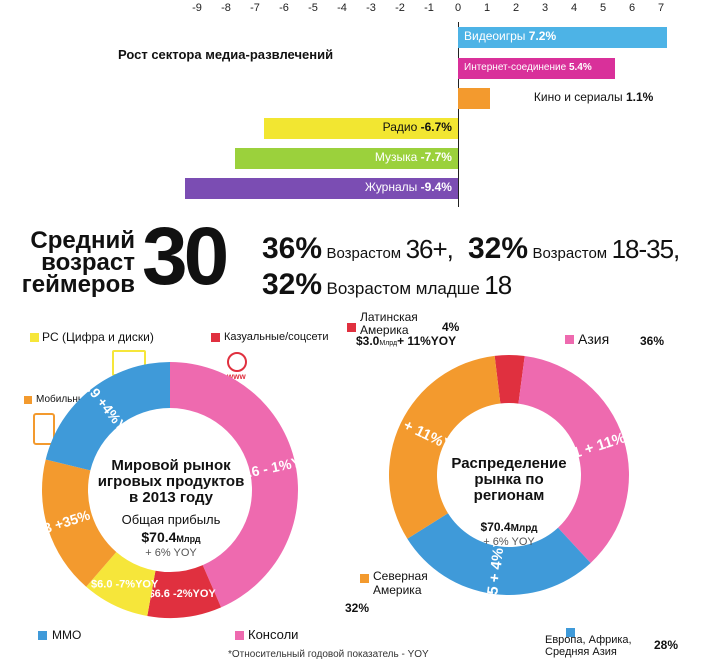 The image size is (721, 664). I want to click on bar: Кино и сериалы 1.1%, so click(555, 98).